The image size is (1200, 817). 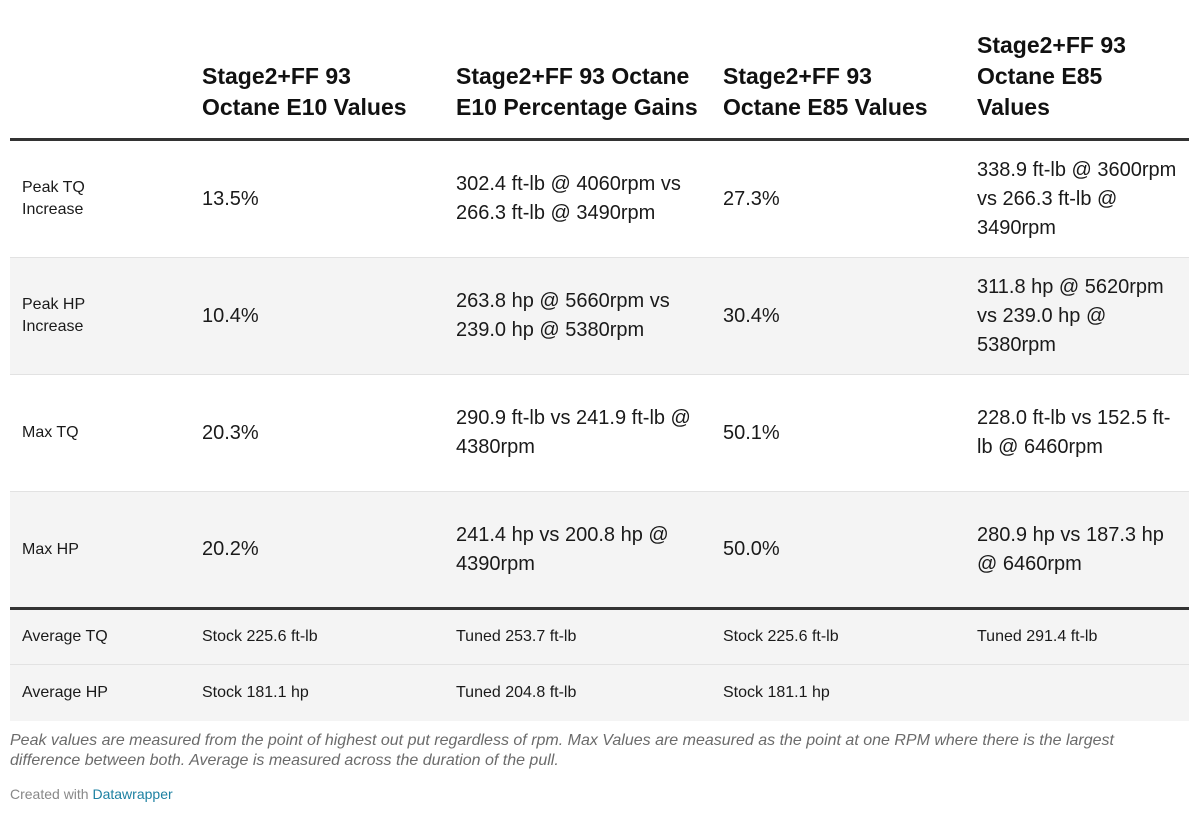 I want to click on footer-cell, so click(x=1077, y=692).